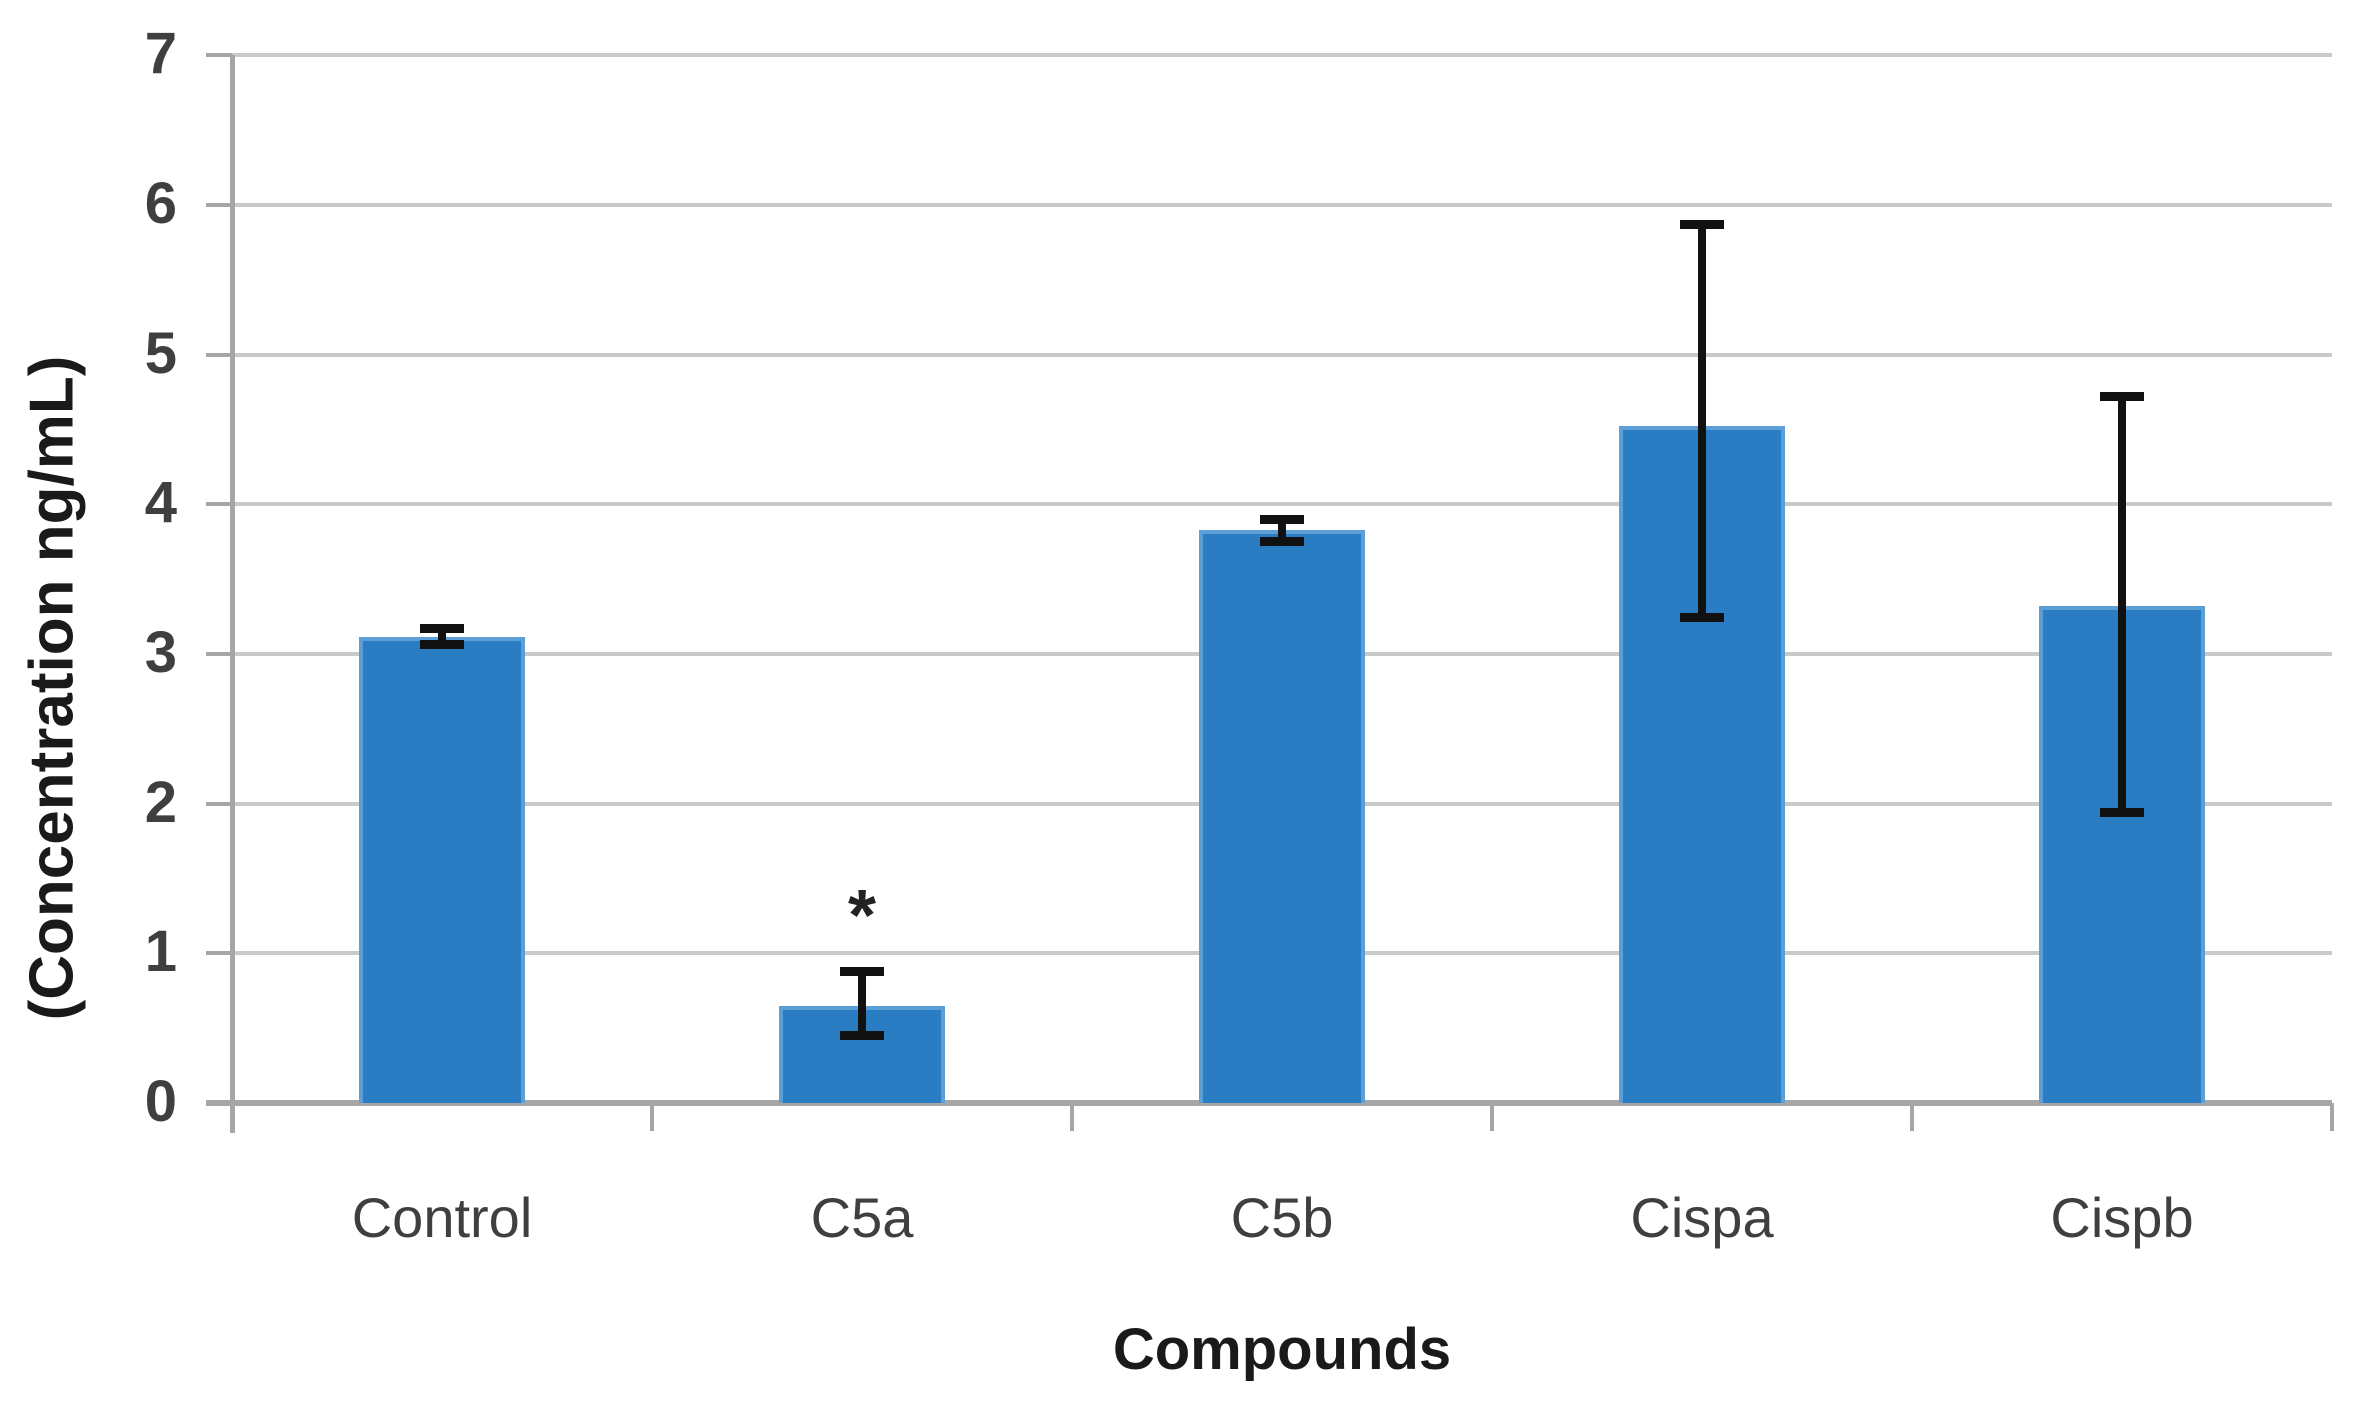 Image resolution: width=2363 pixels, height=1408 pixels. Describe the element at coordinates (160, 802) in the screenshot. I see `y-tick-label: 2` at that location.